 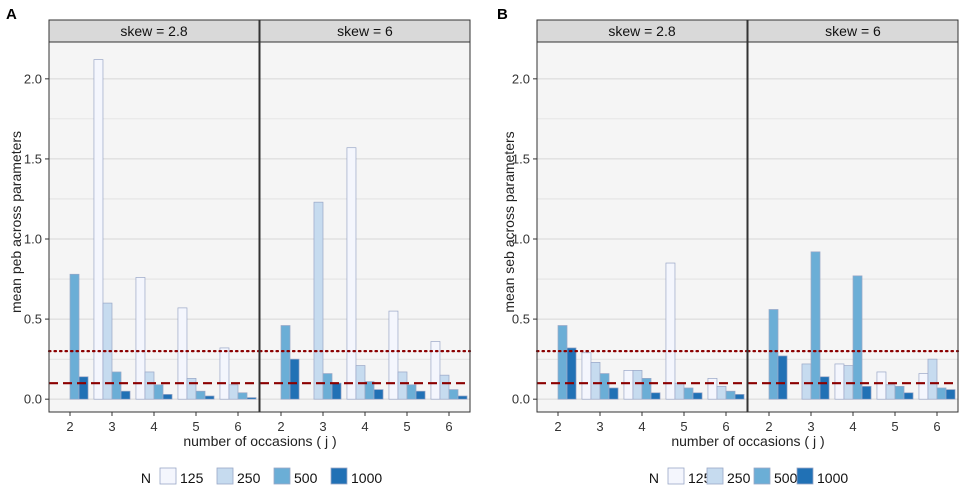 I want to click on bar-b-right-j2-n500, so click(x=773, y=354).